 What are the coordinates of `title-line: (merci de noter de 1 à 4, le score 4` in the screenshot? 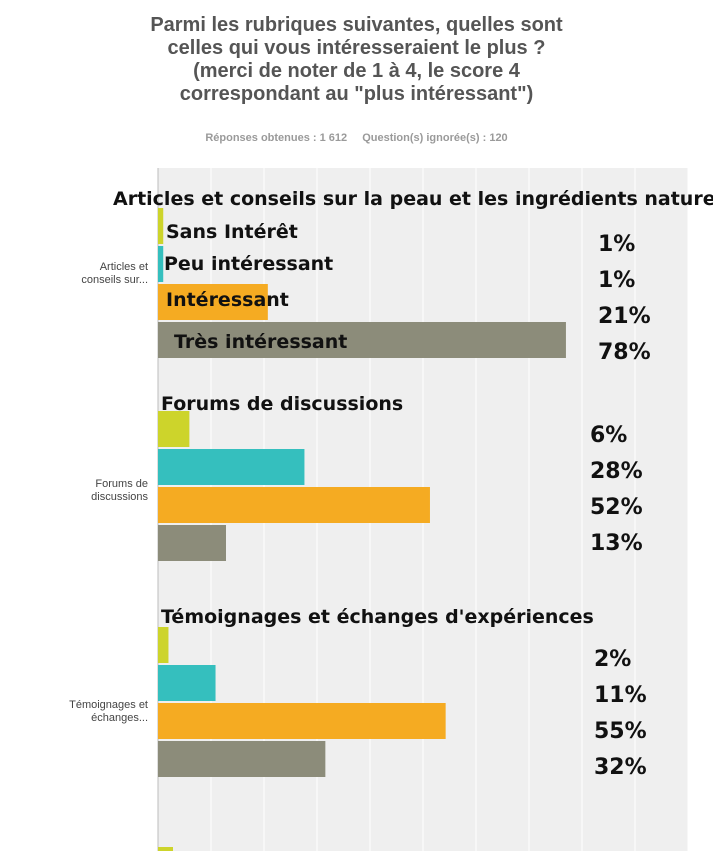 It's located at (356, 71).